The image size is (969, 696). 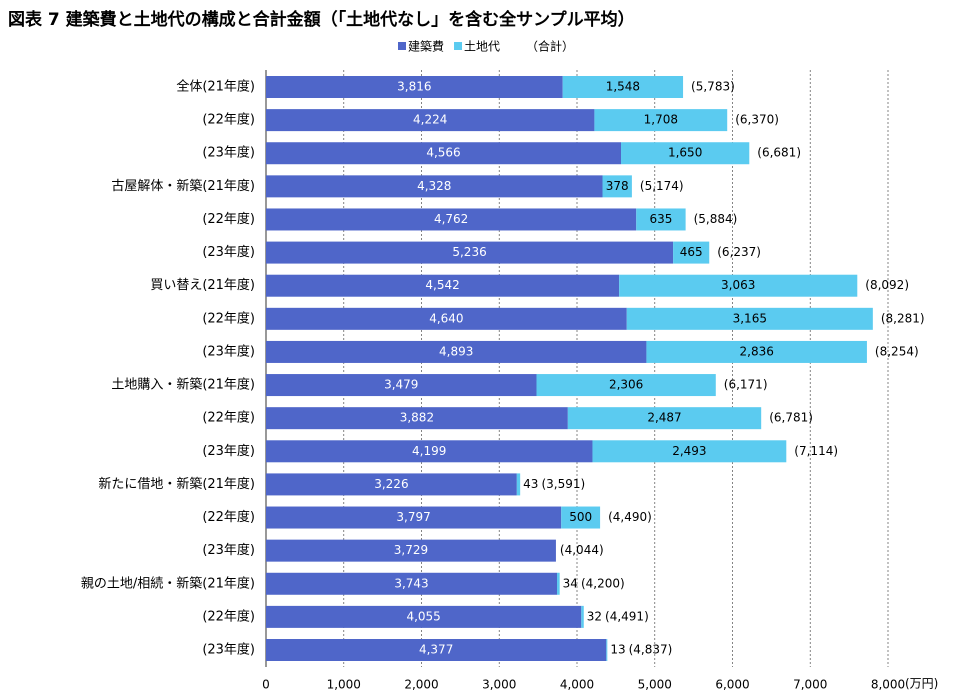 I want to click on value-label: 2,487, so click(x=664, y=418).